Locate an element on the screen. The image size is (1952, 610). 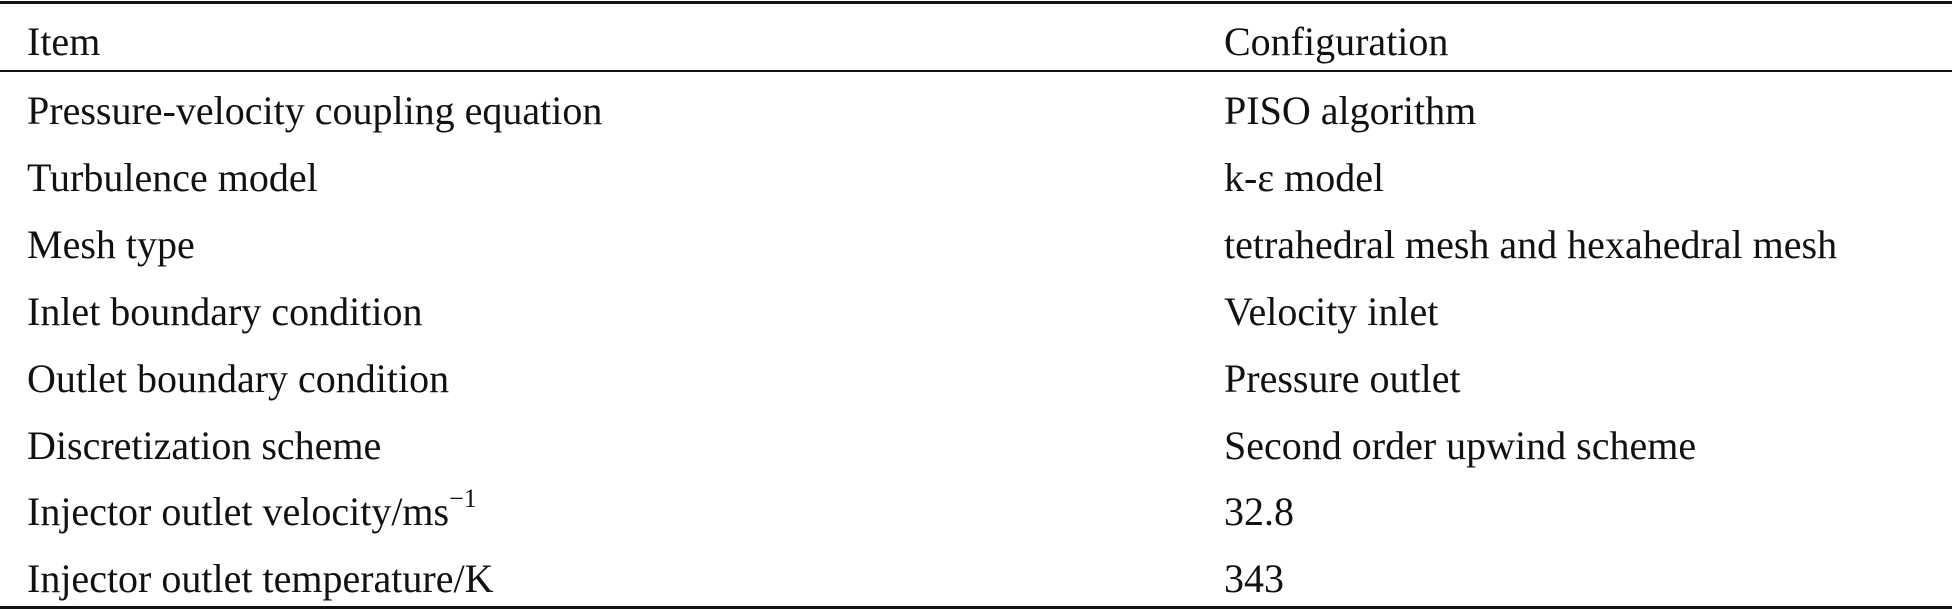
item-cell: Discretization scheme is located at coordinates (204, 445).